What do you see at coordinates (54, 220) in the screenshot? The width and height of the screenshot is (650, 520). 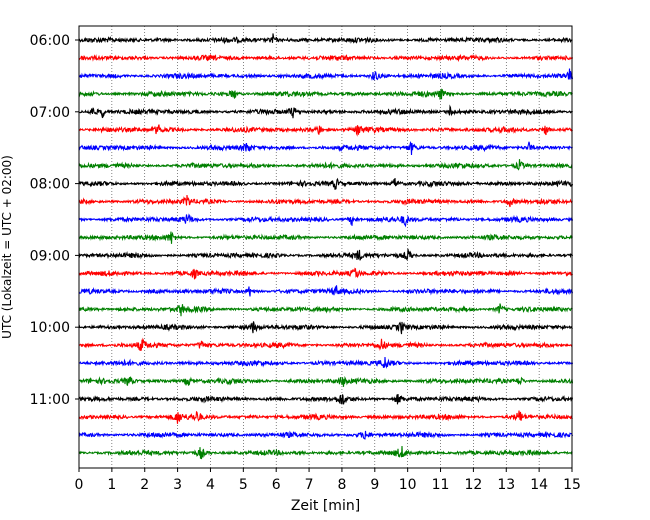 I see `y-axis-ticks: 06:00 07:00 08:00 09:00 10:00 11:00` at bounding box center [54, 220].